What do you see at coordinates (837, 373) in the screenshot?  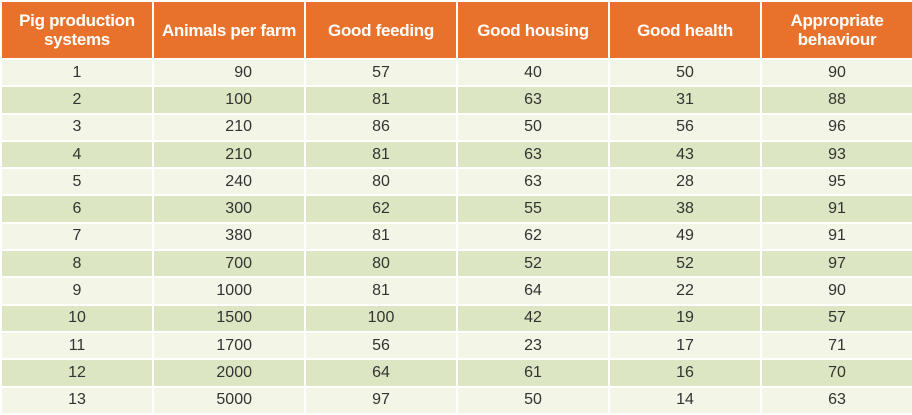 I see `behaviour-cell: 70` at bounding box center [837, 373].